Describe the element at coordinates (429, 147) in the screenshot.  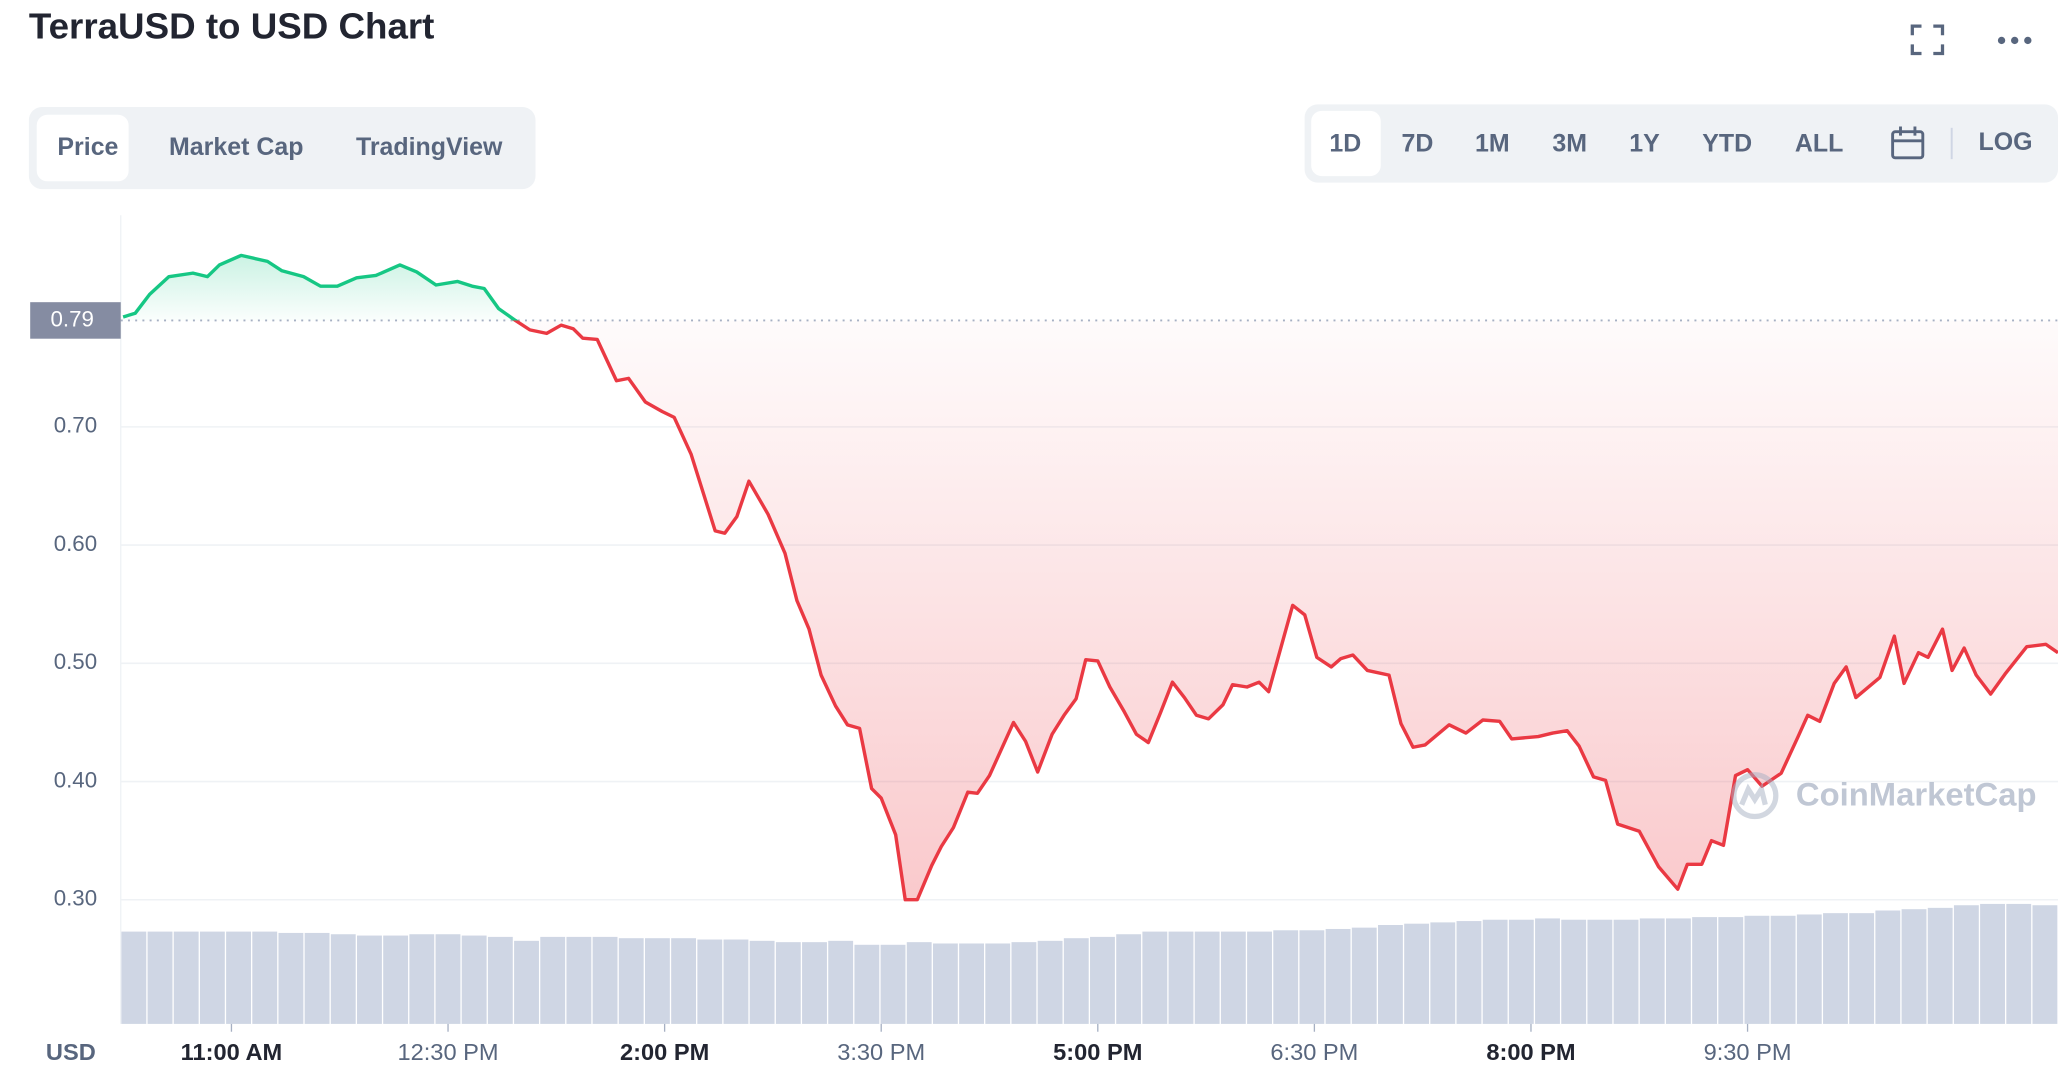
I see `tab: TradingView` at that location.